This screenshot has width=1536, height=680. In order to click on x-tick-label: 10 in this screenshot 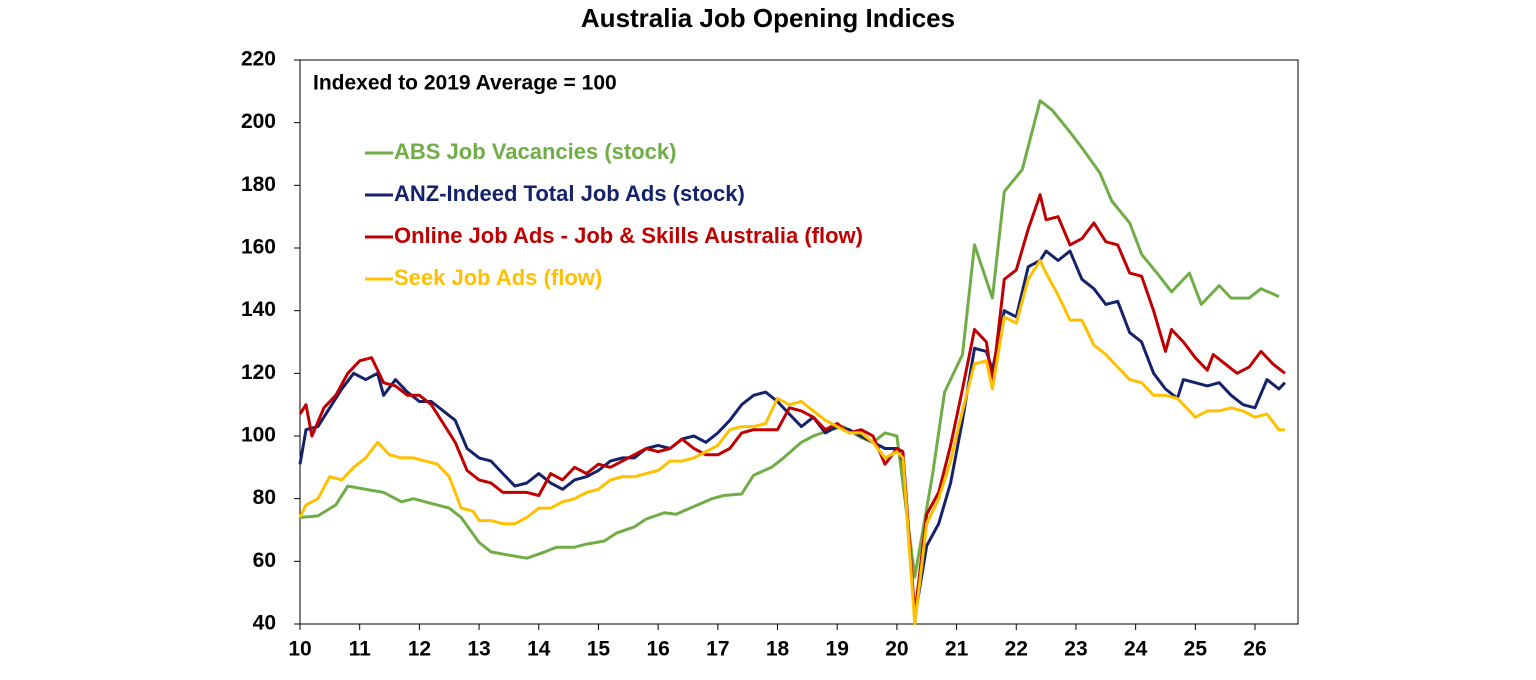, I will do `click(299, 649)`.